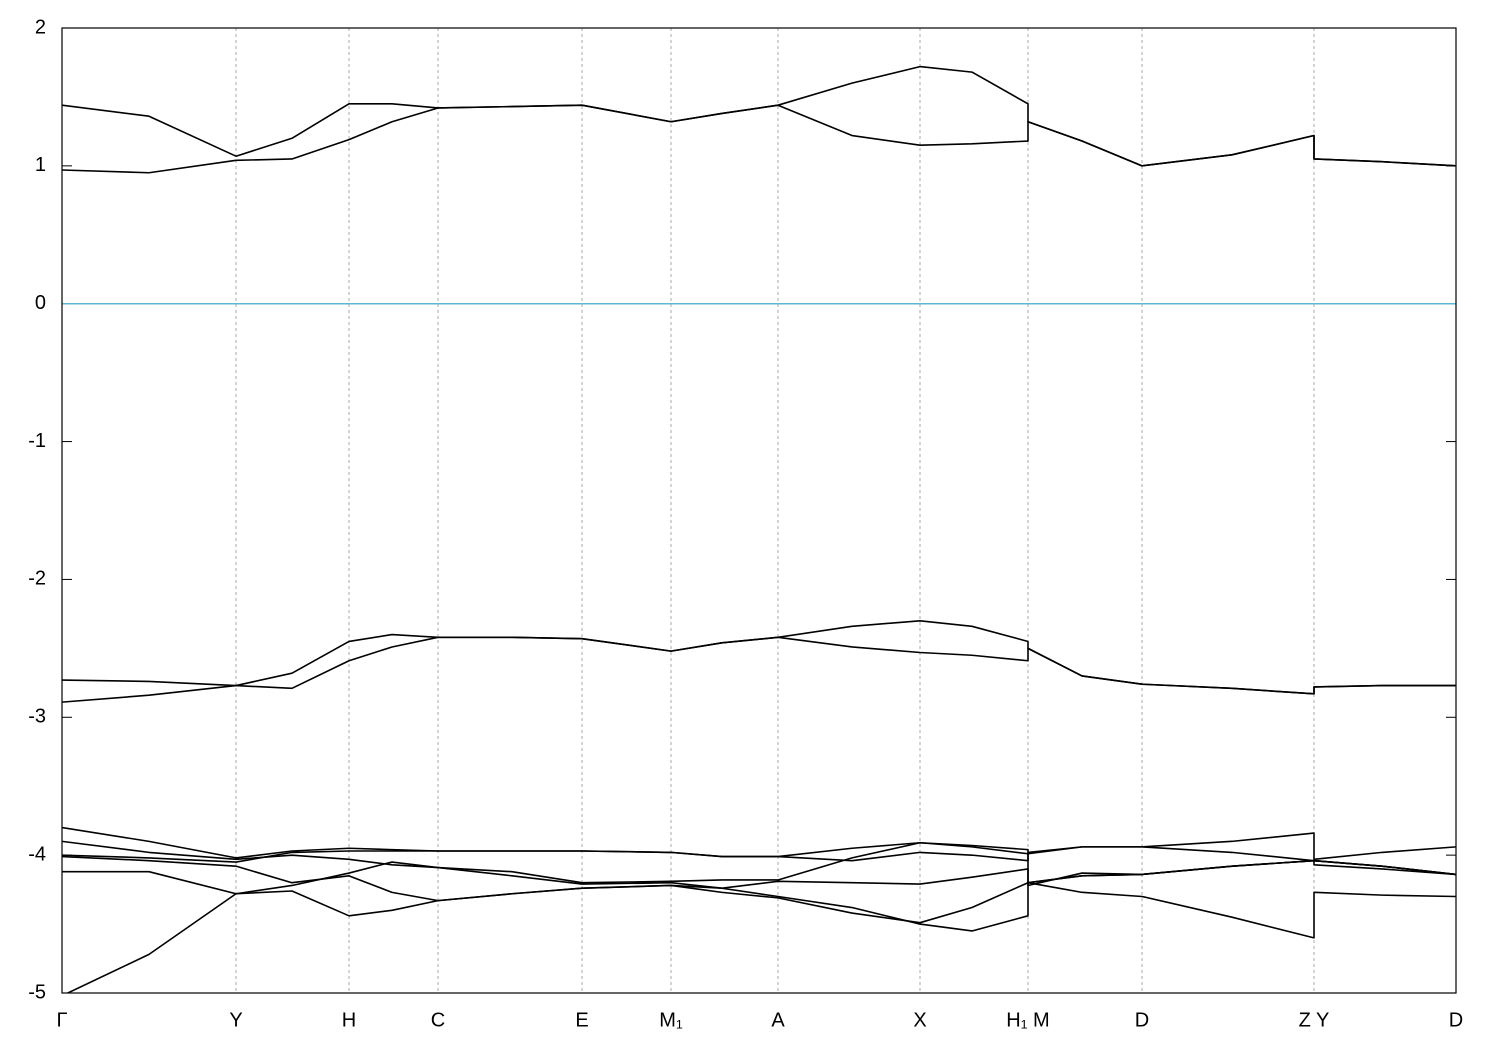  Describe the element at coordinates (37, 717) in the screenshot. I see `y-tick-label: -3` at that location.